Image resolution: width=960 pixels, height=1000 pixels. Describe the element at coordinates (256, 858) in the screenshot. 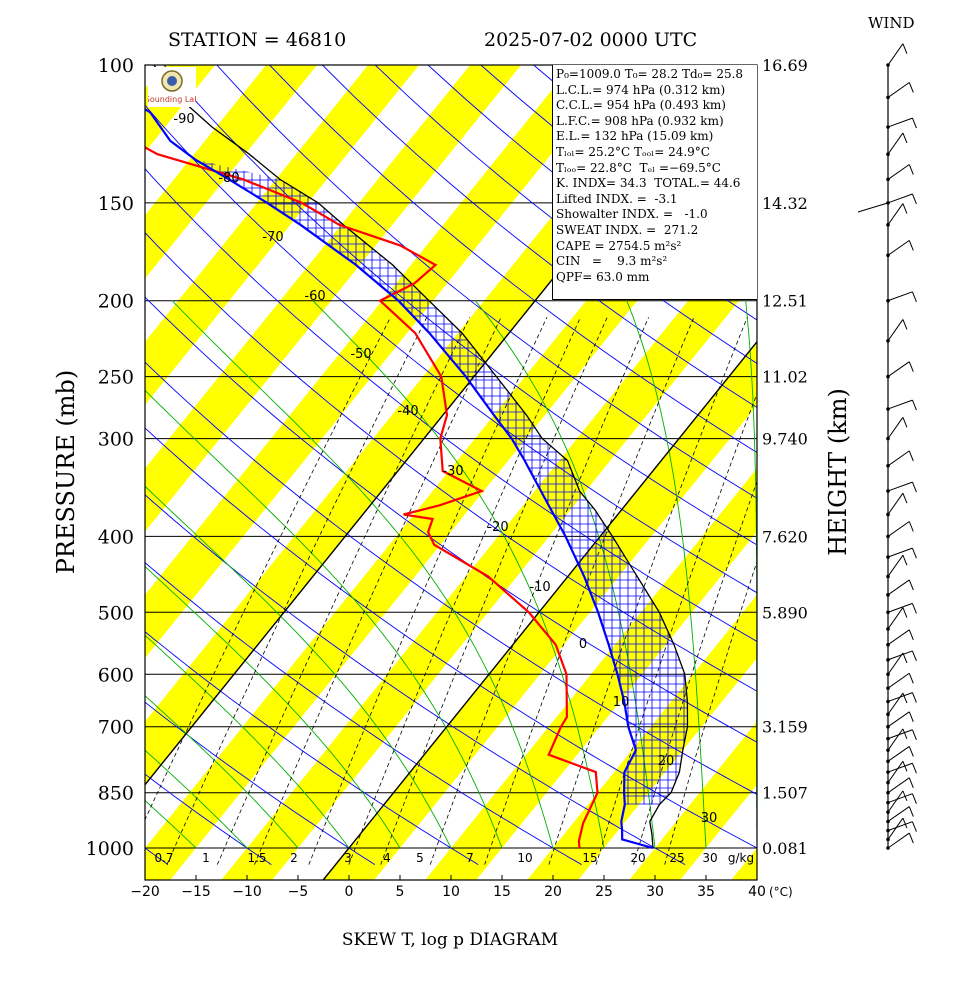

I see `mixing-ratio-label: 1.5` at that location.